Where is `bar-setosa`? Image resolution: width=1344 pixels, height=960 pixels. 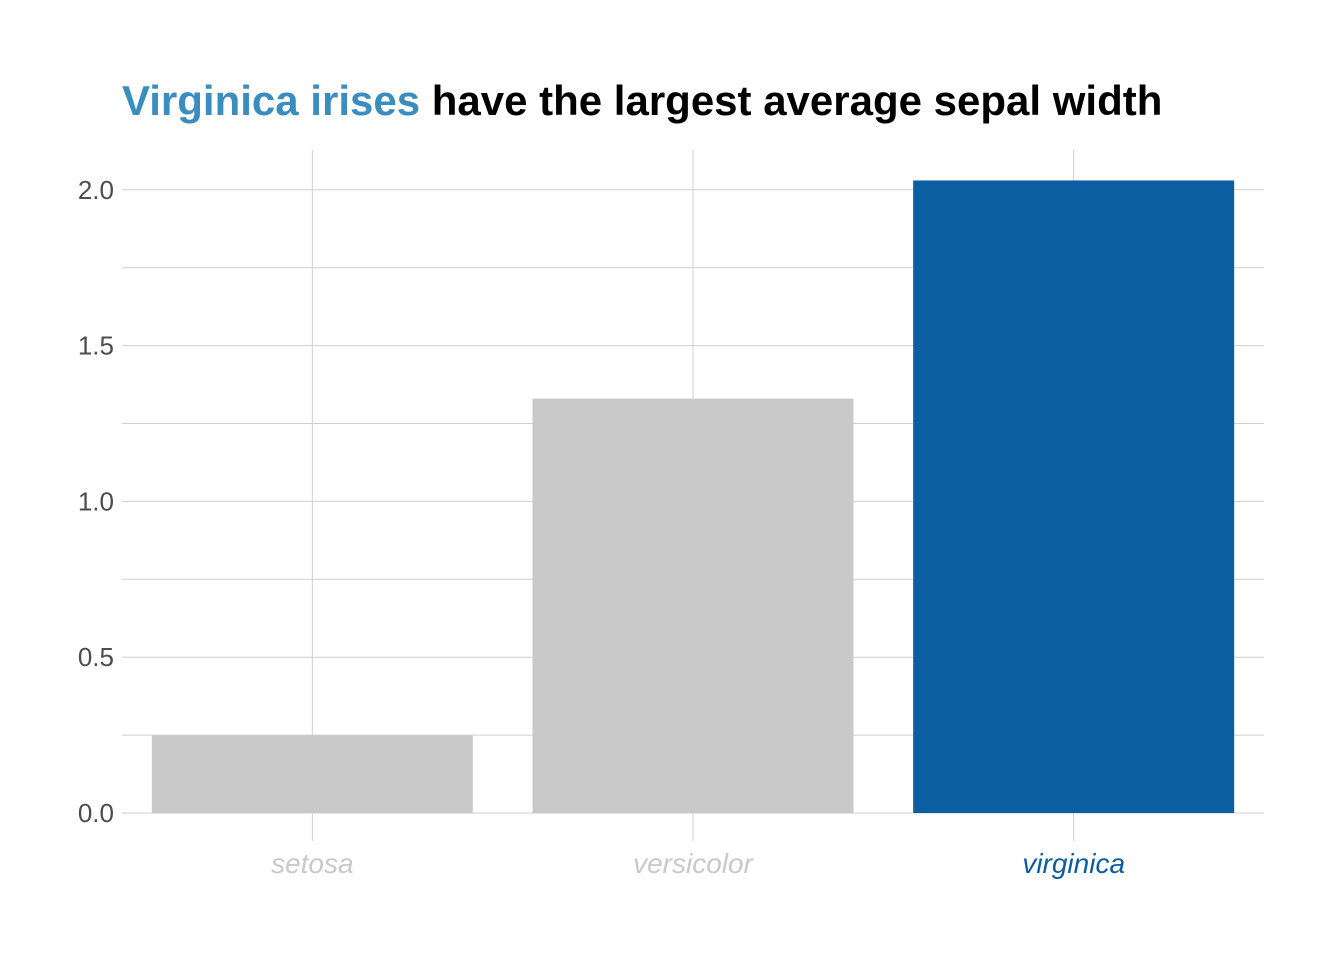
bar-setosa is located at coordinates (312, 774).